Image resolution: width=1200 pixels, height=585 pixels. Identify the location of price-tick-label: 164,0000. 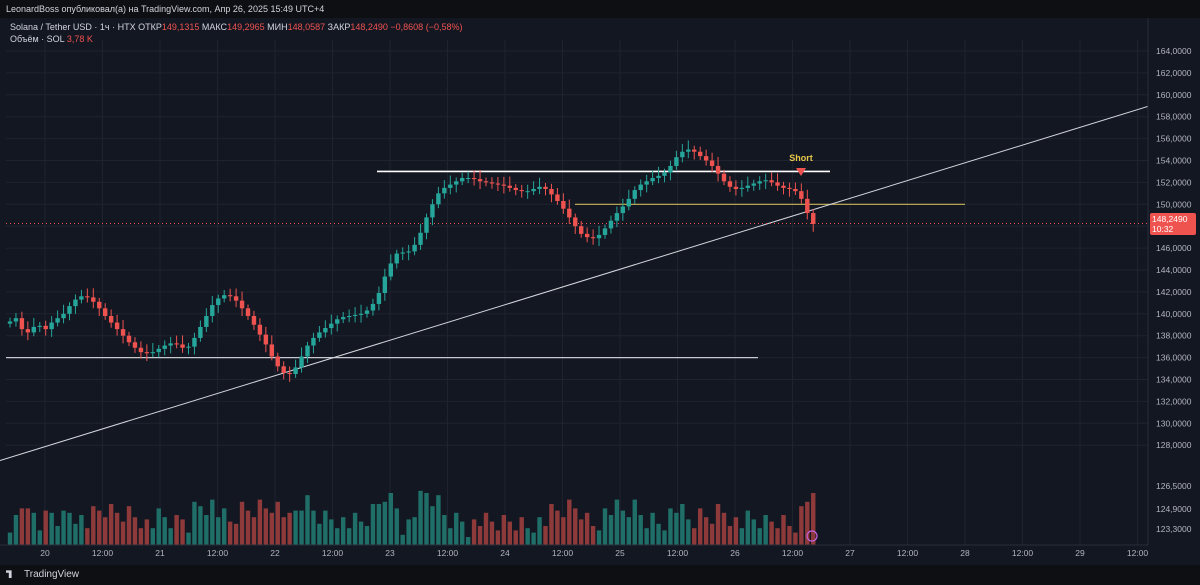
(1174, 51).